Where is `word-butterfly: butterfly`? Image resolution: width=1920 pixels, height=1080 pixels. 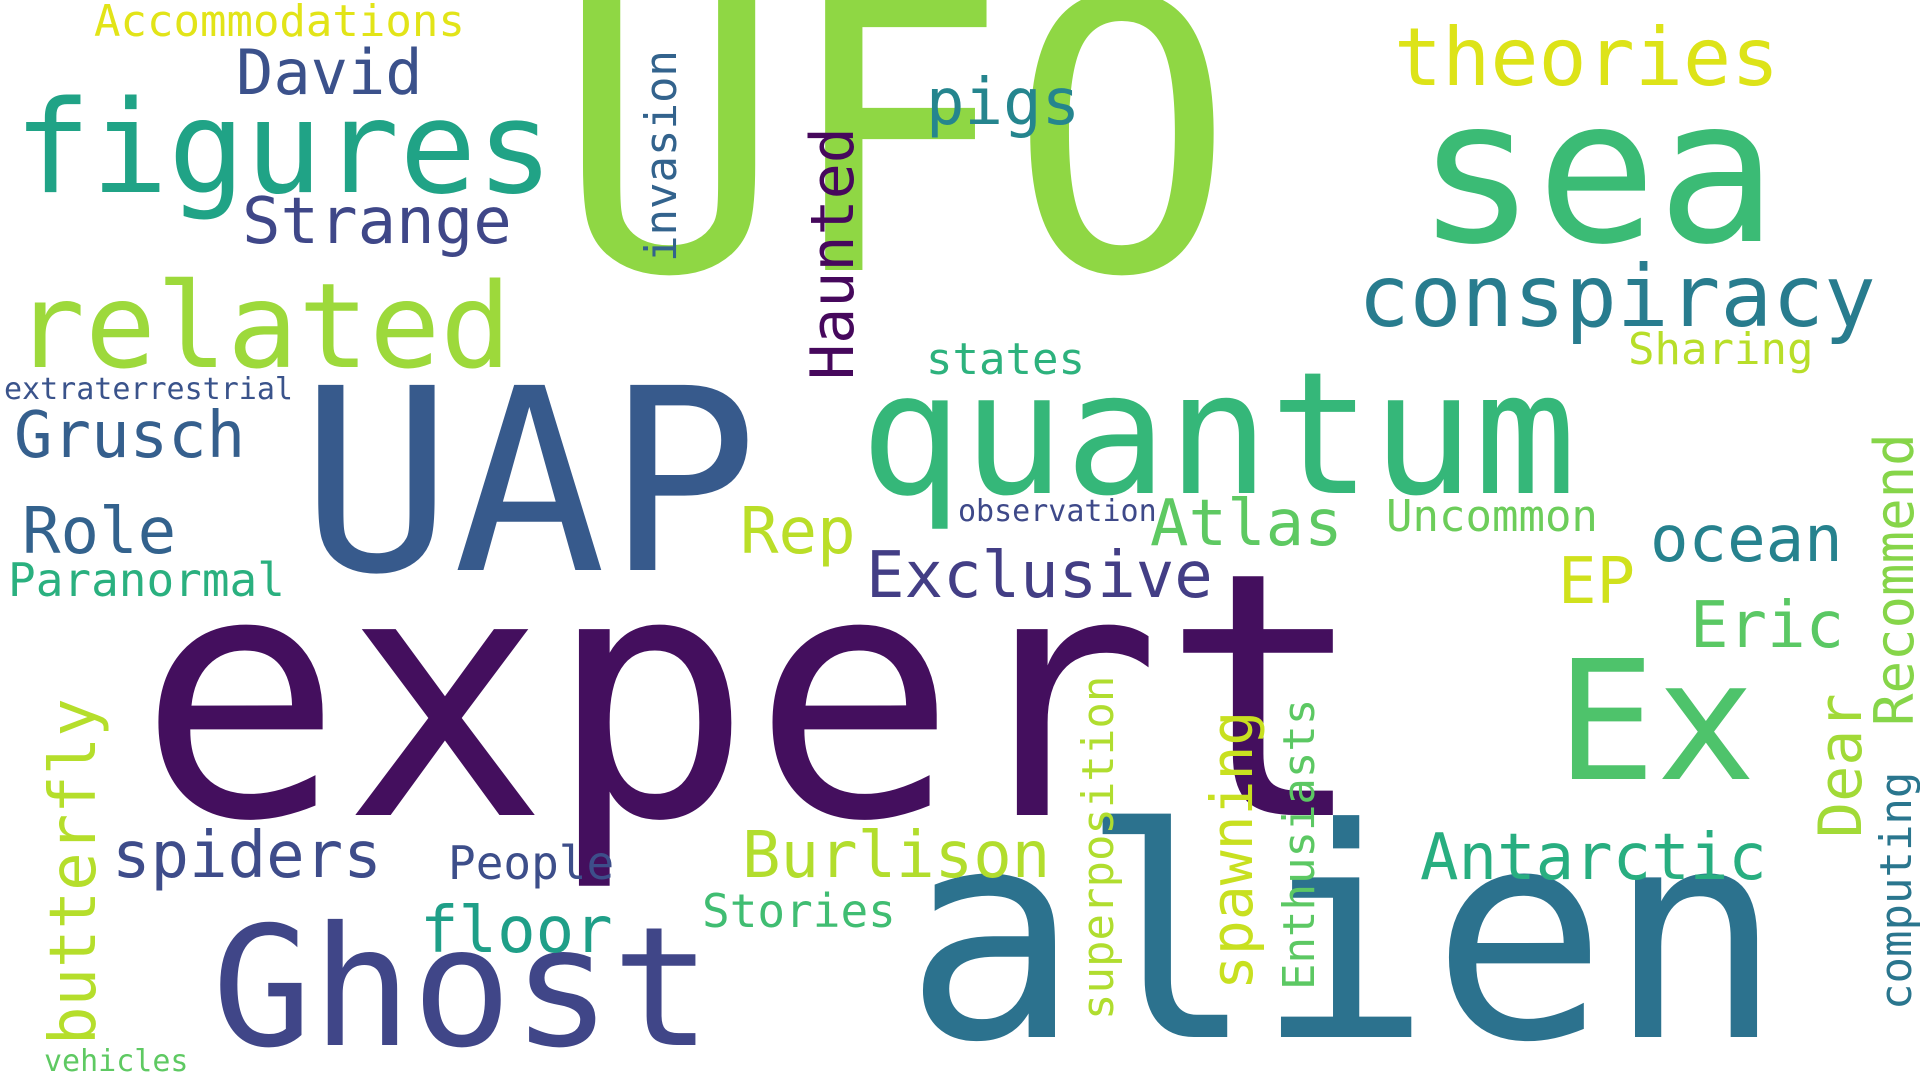 word-butterfly: butterfly is located at coordinates (74, 871).